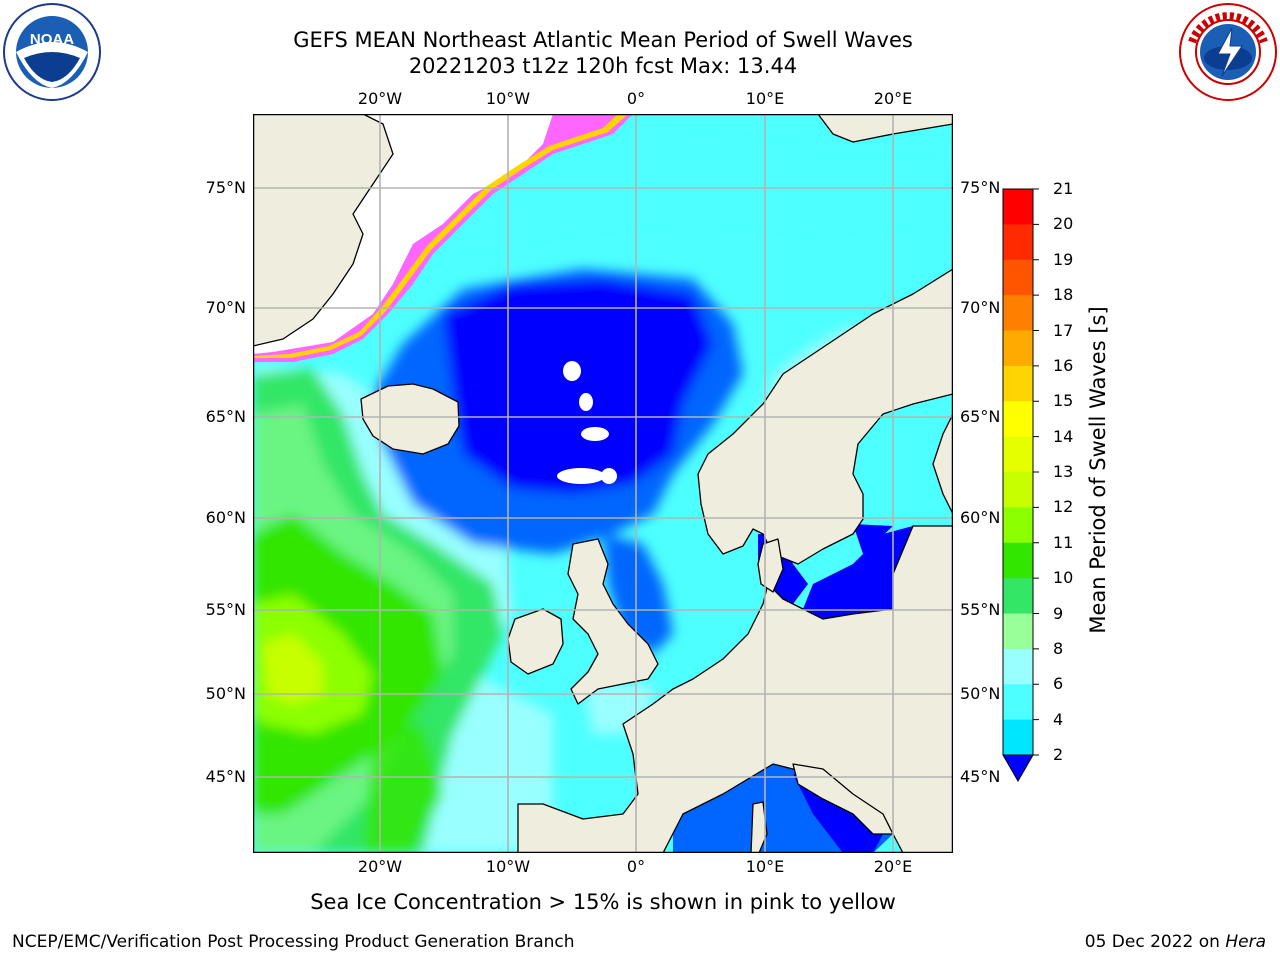 This screenshot has height=960, width=1280. I want to click on lat-label-right: 45°N, so click(980, 776).